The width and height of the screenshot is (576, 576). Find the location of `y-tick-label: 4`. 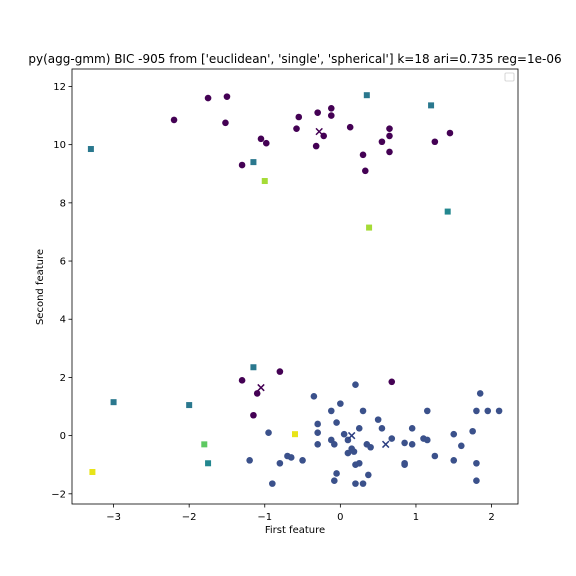

y-tick-label: 4 is located at coordinates (63, 320).